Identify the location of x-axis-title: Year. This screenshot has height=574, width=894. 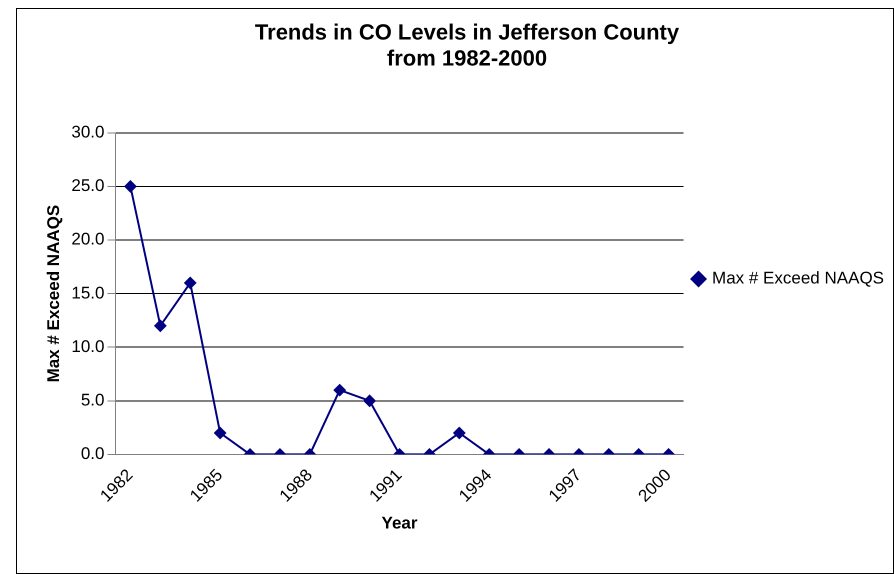
(400, 522).